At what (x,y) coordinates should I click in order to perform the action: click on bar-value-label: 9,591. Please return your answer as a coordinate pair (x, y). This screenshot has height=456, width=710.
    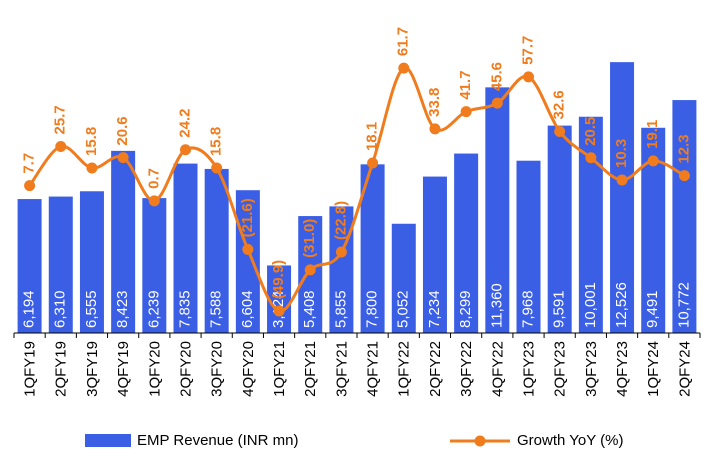
    Looking at the image, I should click on (559, 309).